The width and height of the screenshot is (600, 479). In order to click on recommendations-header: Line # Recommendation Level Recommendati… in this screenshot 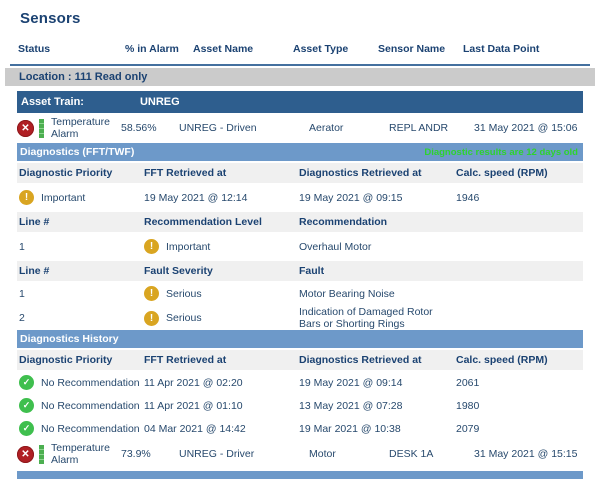, I will do `click(300, 222)`.